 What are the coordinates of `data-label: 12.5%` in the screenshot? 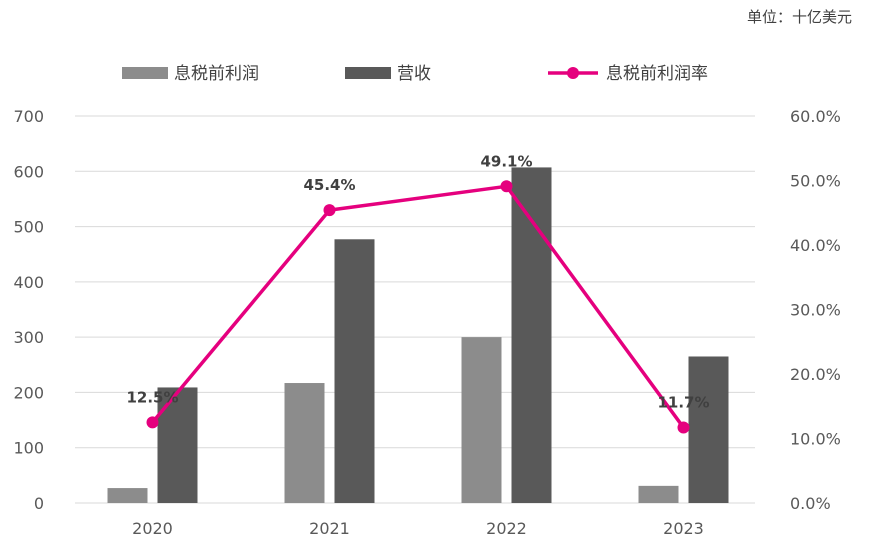 It's located at (152, 397).